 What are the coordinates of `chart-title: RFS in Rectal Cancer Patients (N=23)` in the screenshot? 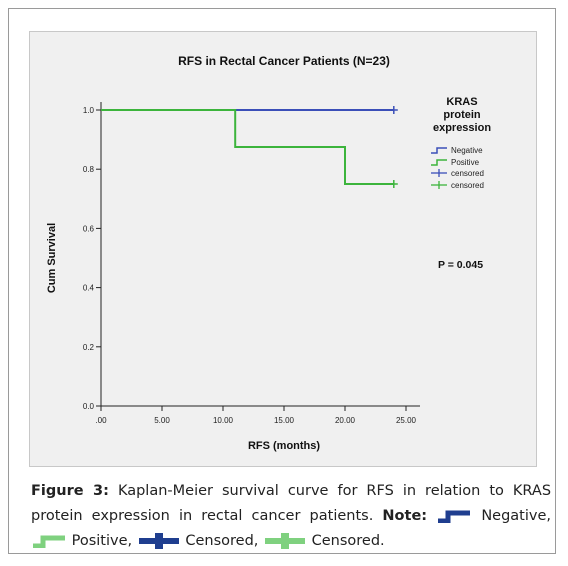 It's located at (284, 61).